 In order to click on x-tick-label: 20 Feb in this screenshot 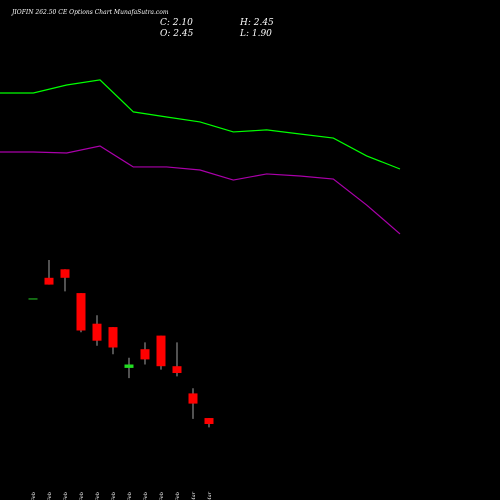, I will do `click(98, 496)`.